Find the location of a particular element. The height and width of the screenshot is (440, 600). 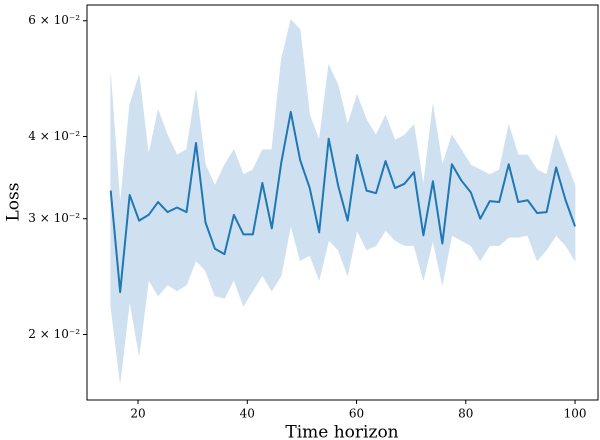

y-tick-label: 4 × 10⁻² is located at coordinates (54, 136).